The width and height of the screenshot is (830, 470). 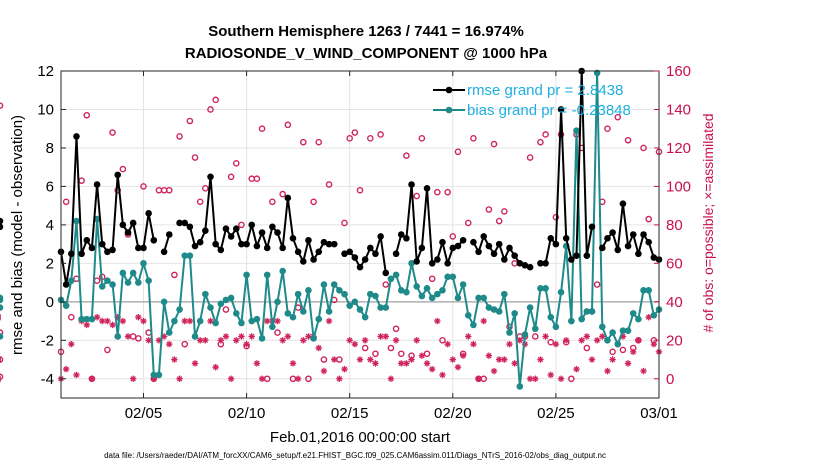 What do you see at coordinates (678, 186) in the screenshot?
I see `y2-tick-label-5: 100` at bounding box center [678, 186].